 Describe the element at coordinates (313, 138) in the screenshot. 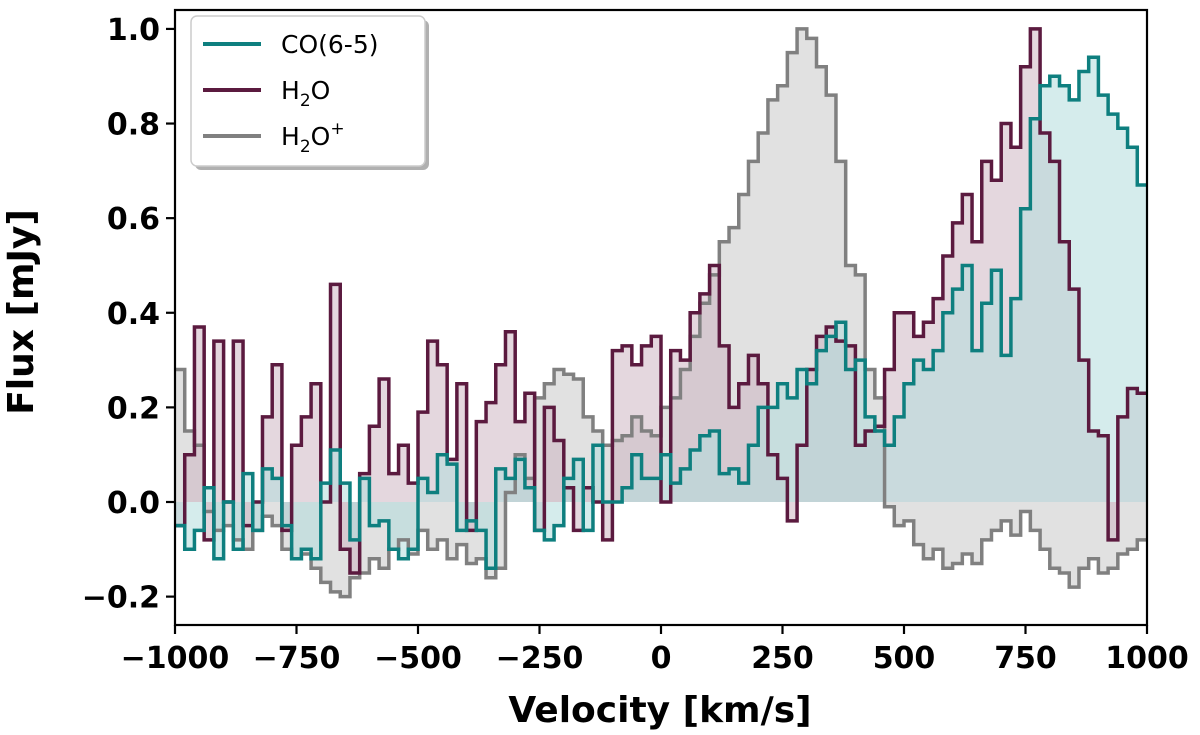

I see `legend-label: H2O+` at that location.